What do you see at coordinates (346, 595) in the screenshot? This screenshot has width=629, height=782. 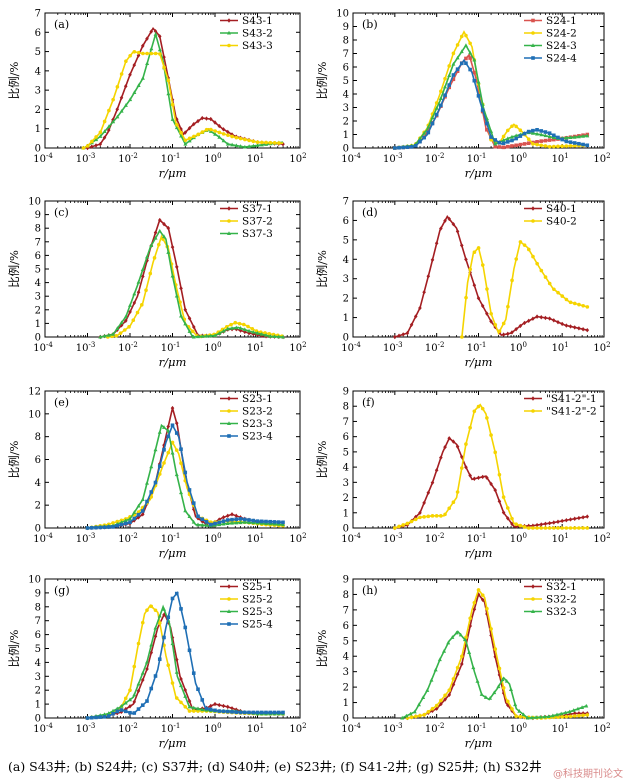 I see `panel-h-ytick-label: 8` at bounding box center [346, 595].